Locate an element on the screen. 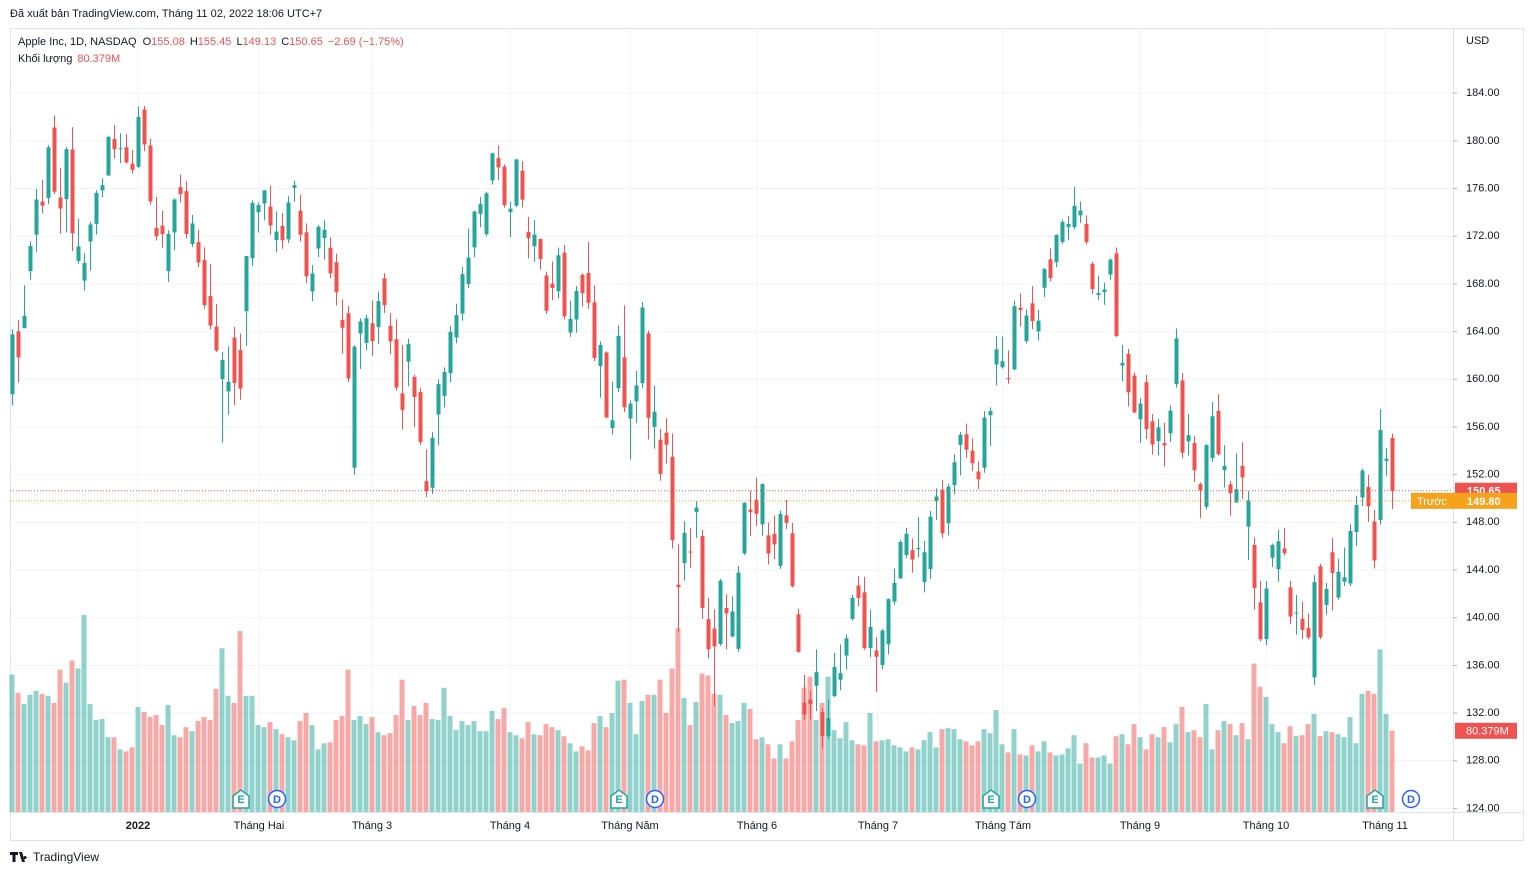 The width and height of the screenshot is (1533, 875). event-marker: E is located at coordinates (241, 799).